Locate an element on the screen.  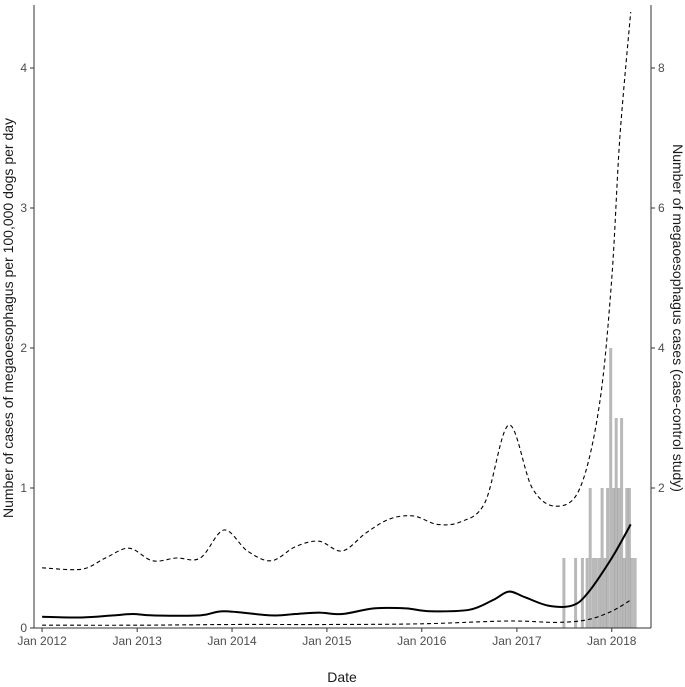
y2-tick-label: 4 is located at coordinates (661, 348).